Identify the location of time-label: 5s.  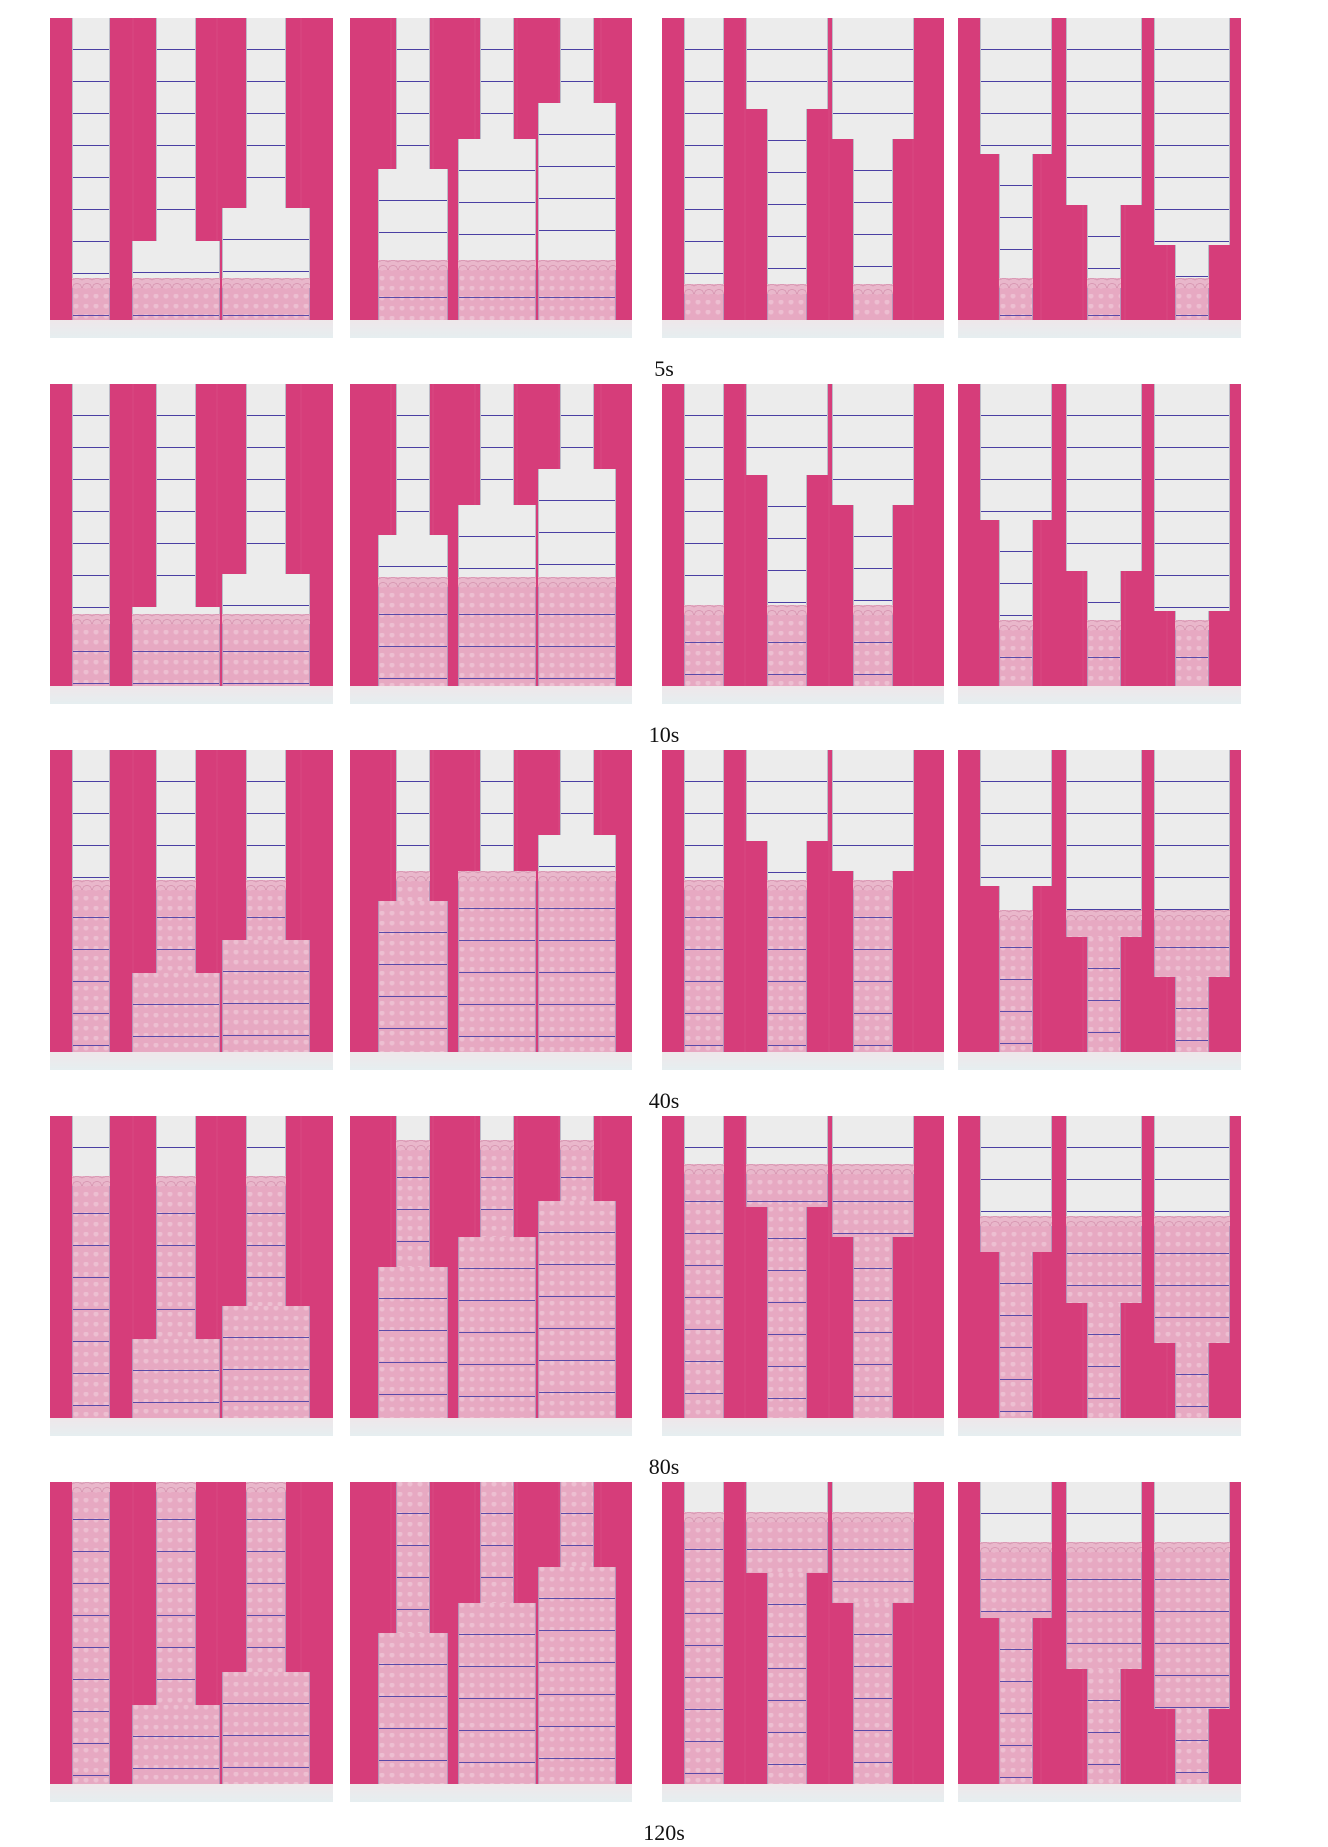
(664, 368).